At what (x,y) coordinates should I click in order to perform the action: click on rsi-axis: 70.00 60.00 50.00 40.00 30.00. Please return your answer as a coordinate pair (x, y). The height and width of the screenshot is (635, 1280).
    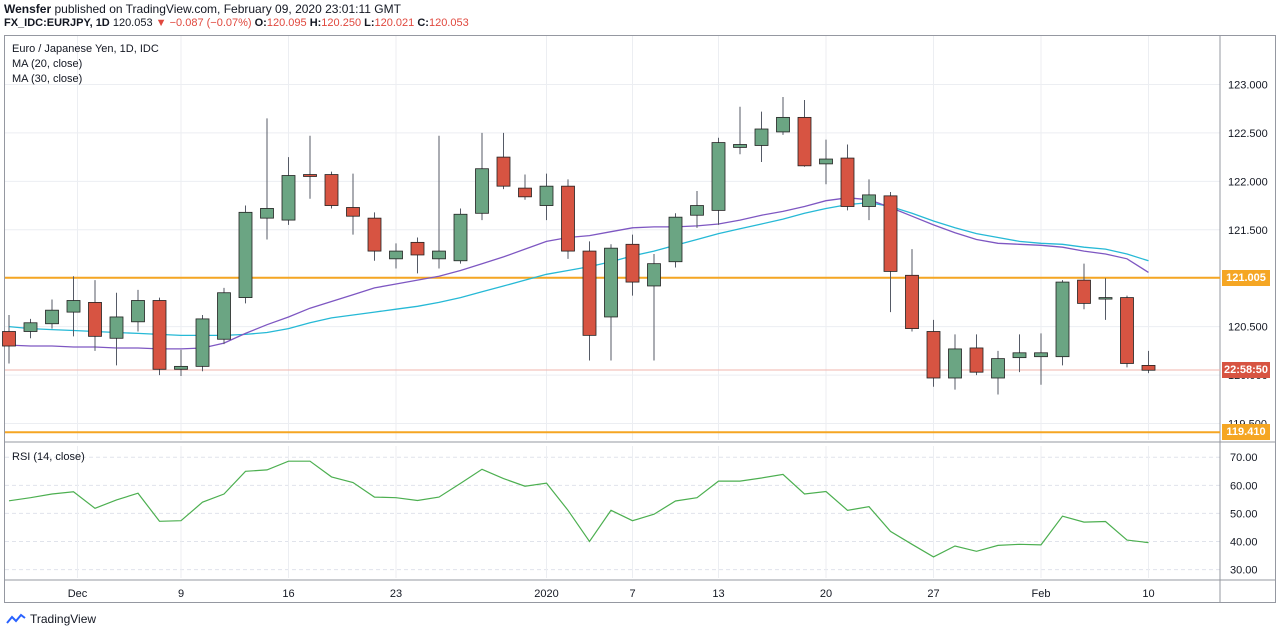
    Looking at the image, I should click on (1244, 514).